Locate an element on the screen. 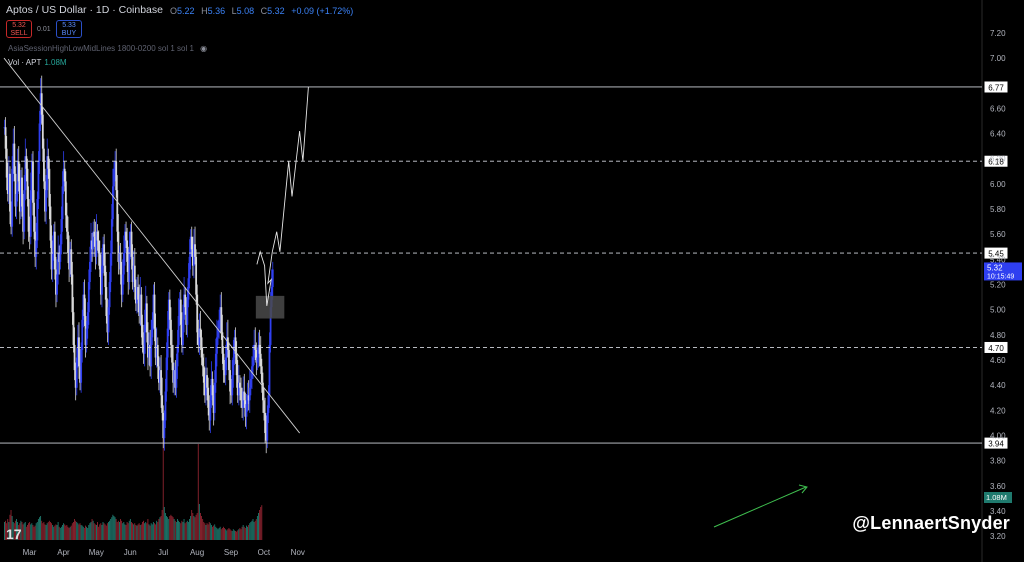 The image size is (1024, 562). volume-value: 1.08M is located at coordinates (55, 62).